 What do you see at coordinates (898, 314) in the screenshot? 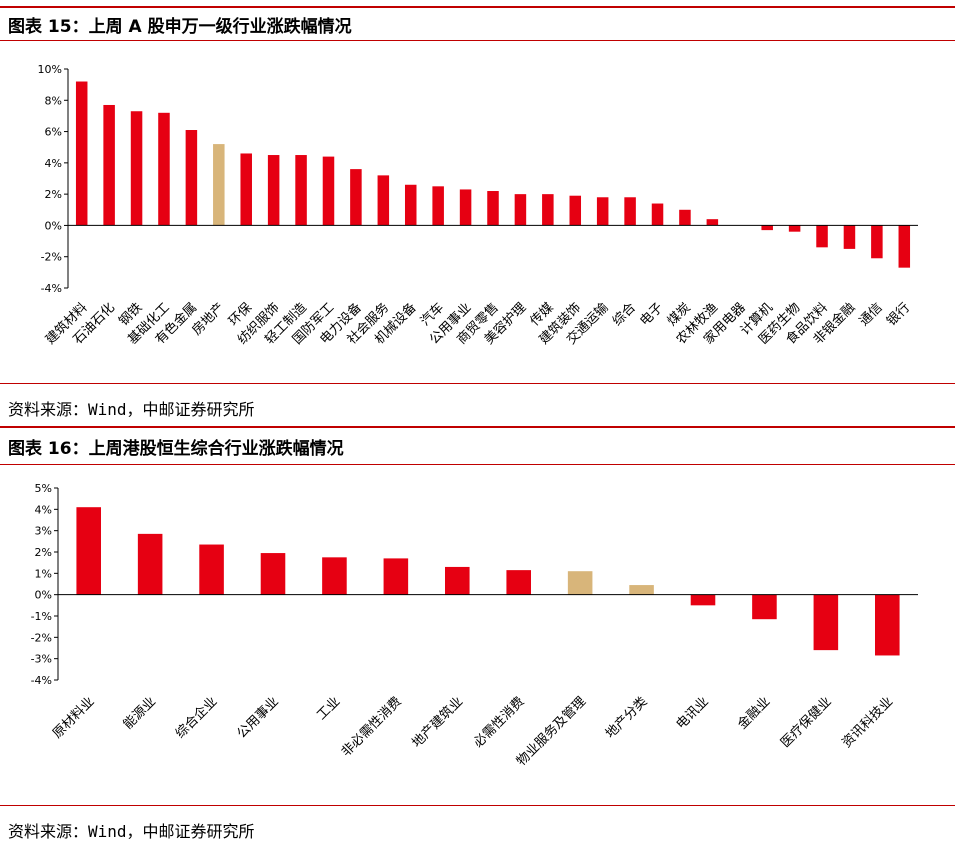
I see `chart1-x-tick-label: 银行` at bounding box center [898, 314].